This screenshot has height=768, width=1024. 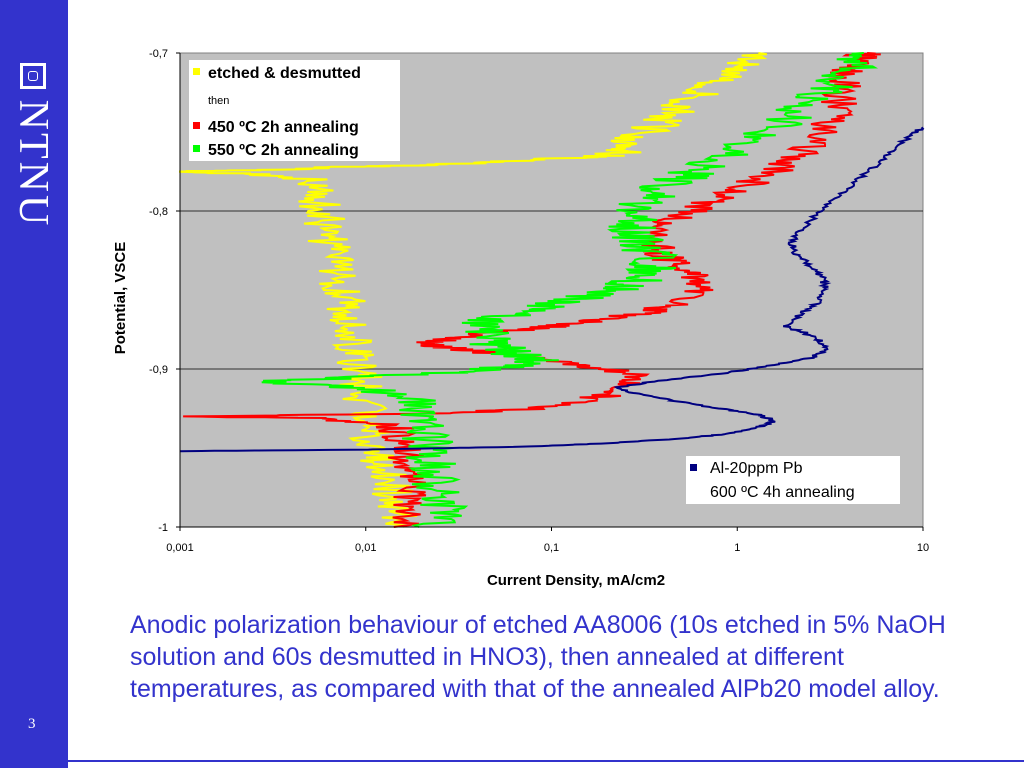 I want to click on y-tick-label: -0,7, so click(x=158, y=54).